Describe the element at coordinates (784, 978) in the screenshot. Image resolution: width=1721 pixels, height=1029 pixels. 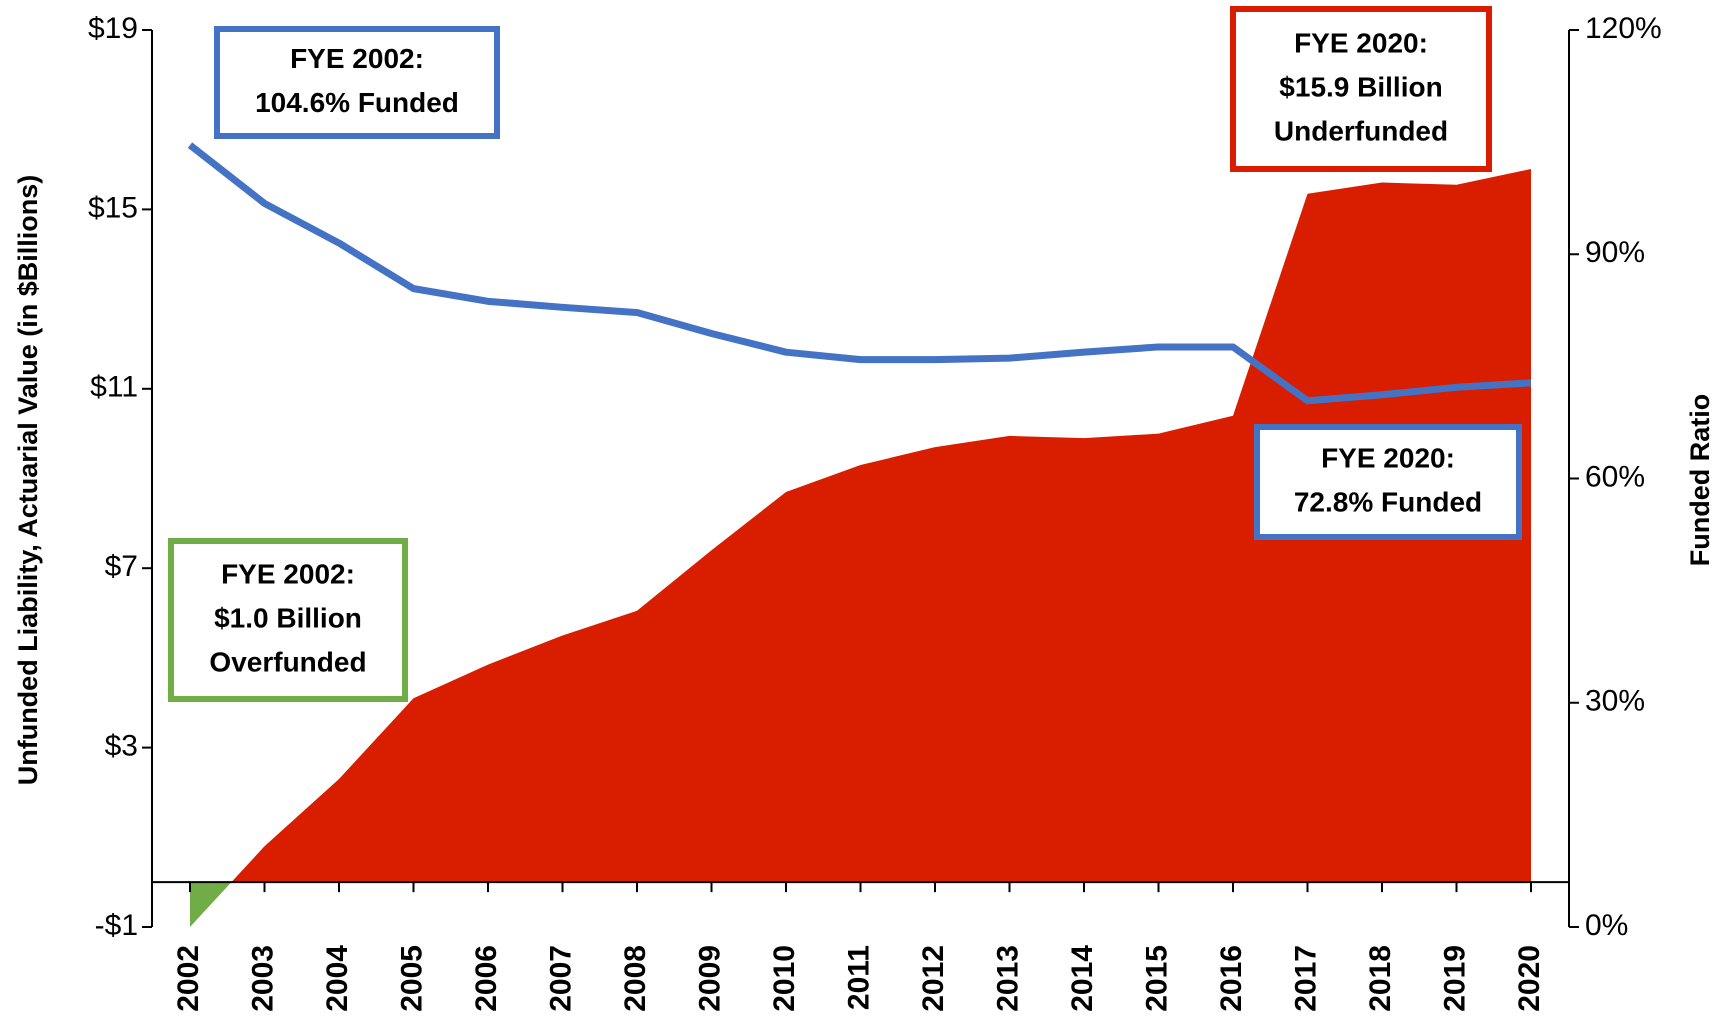
I see `x-tick-label: 2010` at that location.